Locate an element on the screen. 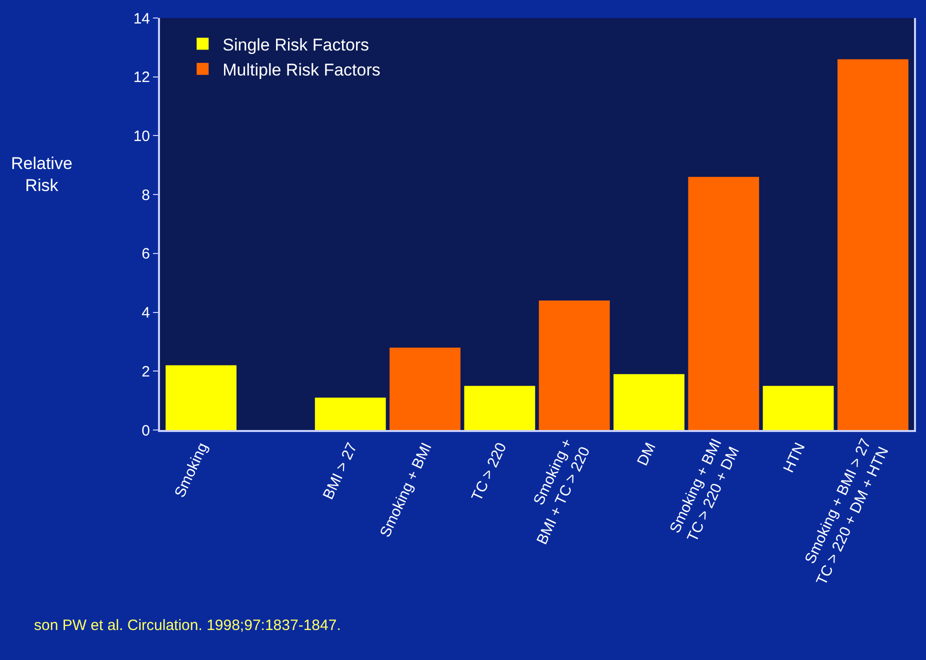 The width and height of the screenshot is (926, 660). y-tick-label: 0 is located at coordinates (146, 431).